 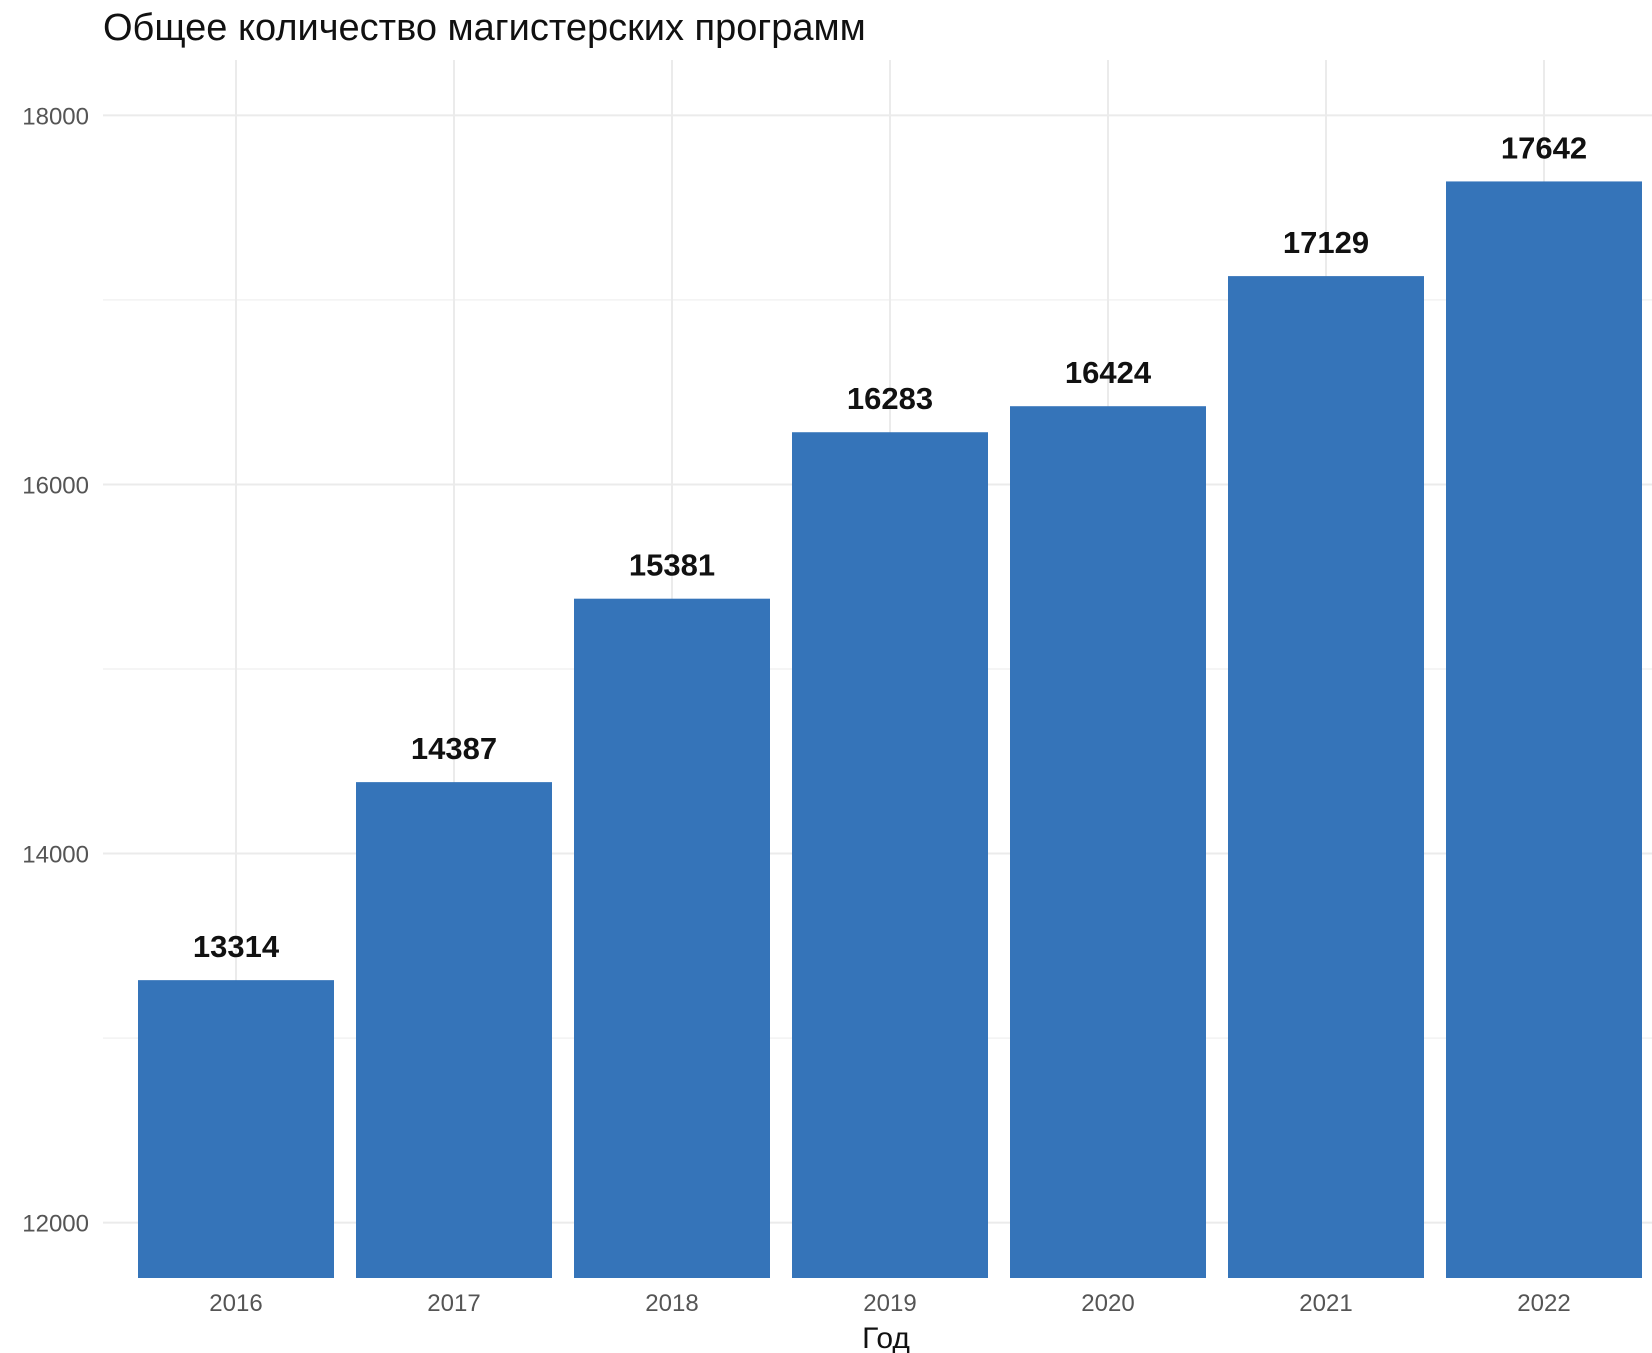 I want to click on chart-title: Общее количество магистерских программ, so click(x=484, y=28).